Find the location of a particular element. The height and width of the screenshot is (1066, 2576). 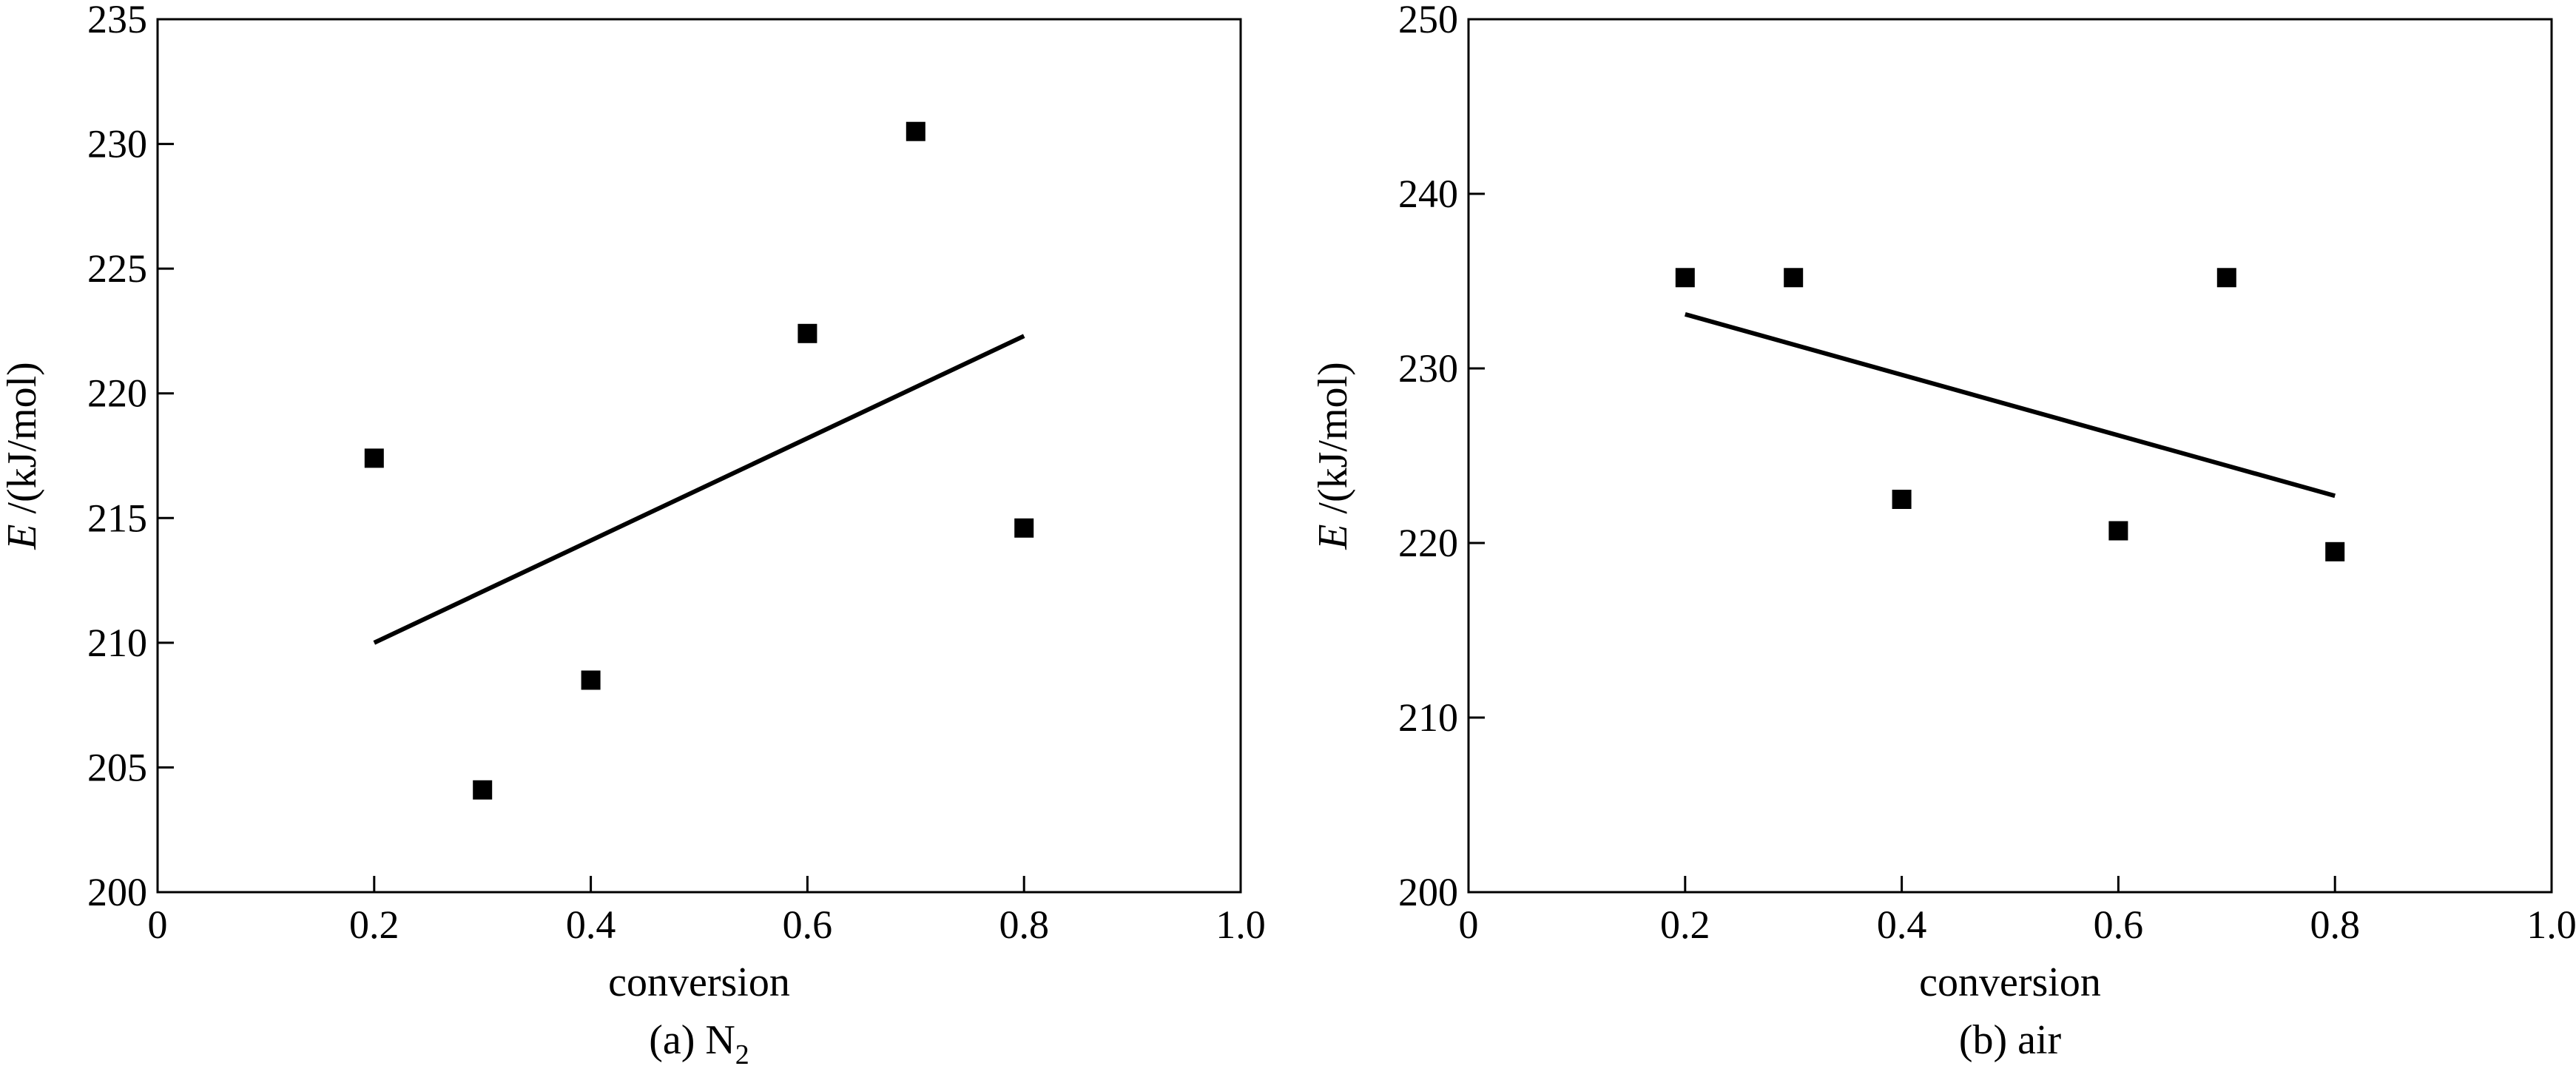

caption-subscript: 2 is located at coordinates (742, 1052).